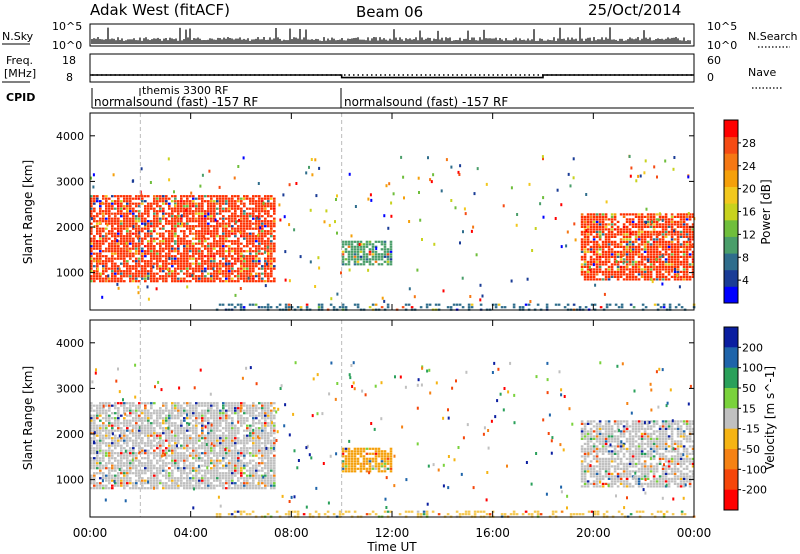  What do you see at coordinates (69, 77) in the screenshot?
I see `freq-tick-bottom: 8` at bounding box center [69, 77].